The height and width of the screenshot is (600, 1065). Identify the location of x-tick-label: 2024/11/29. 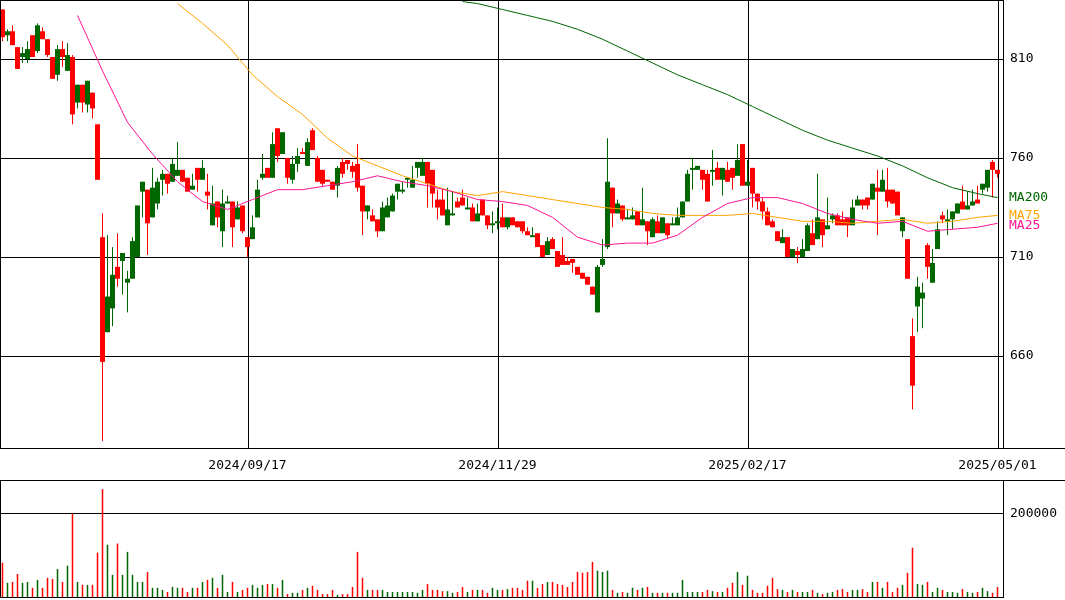
(497, 464).